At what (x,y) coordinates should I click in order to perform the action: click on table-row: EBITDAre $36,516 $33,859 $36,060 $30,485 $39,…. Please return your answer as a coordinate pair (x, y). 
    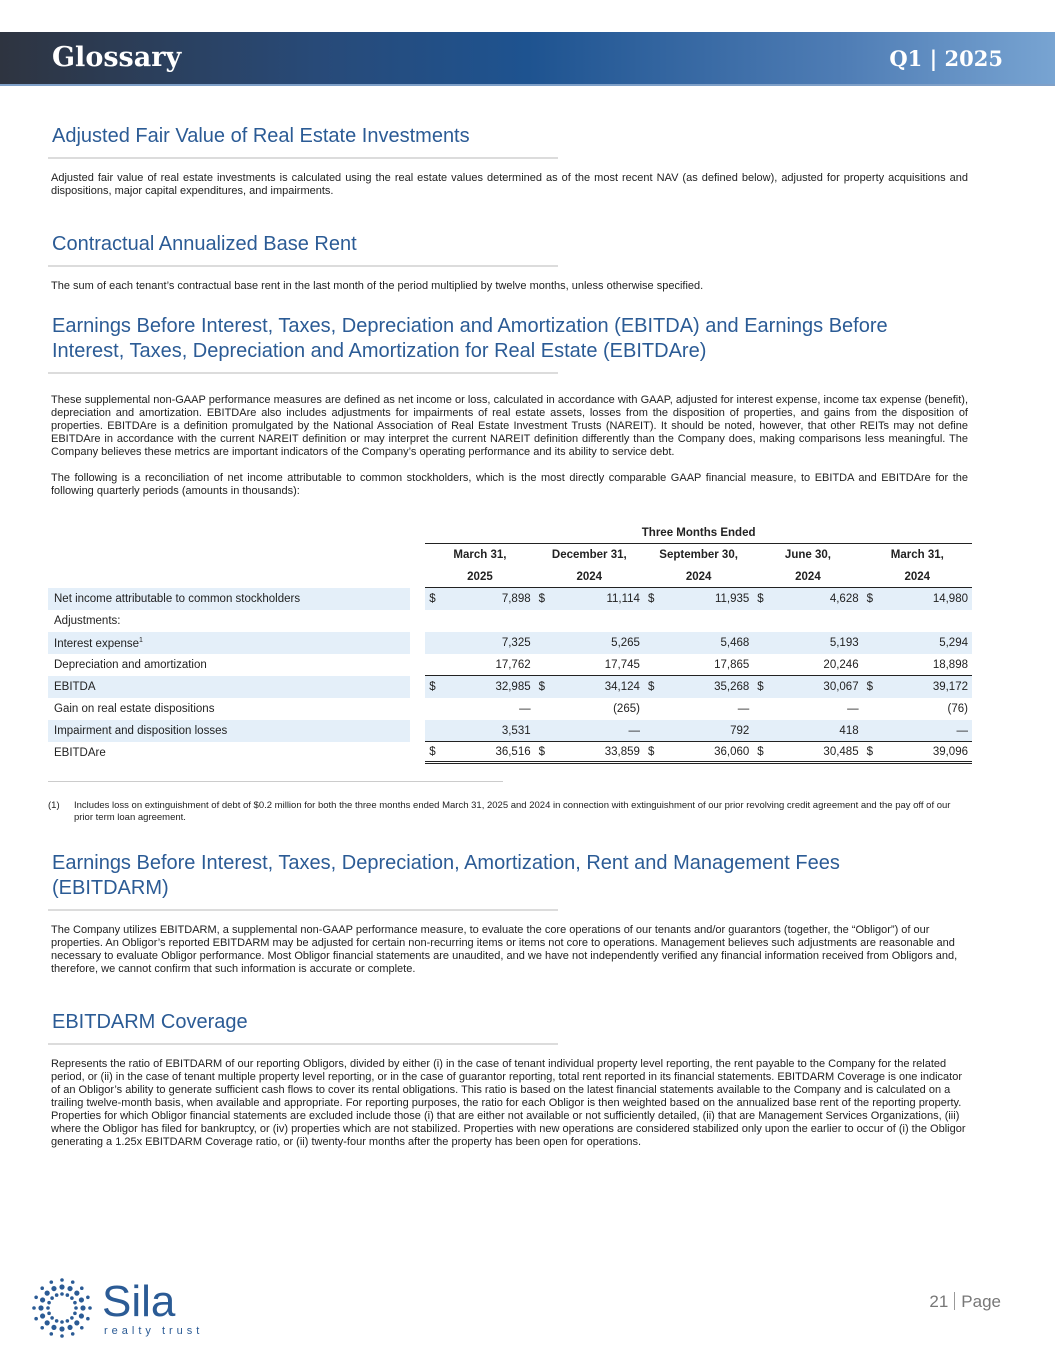
    Looking at the image, I should click on (510, 753).